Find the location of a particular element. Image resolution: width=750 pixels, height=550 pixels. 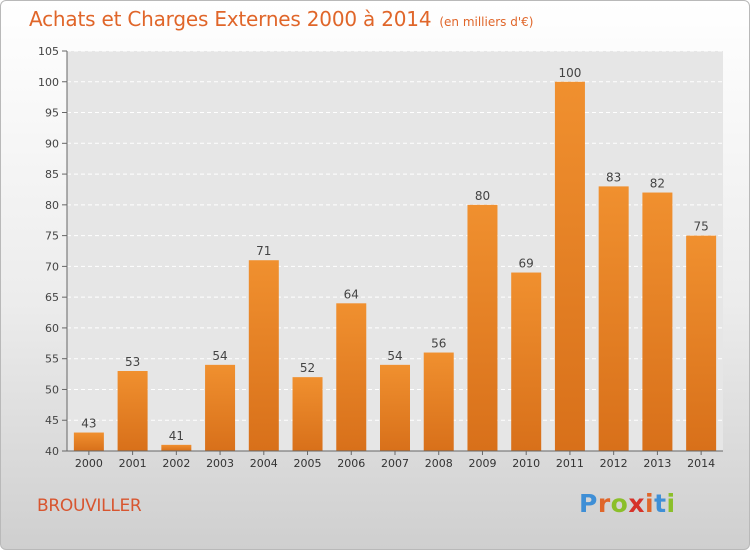

x-tick-label: 2000 is located at coordinates (89, 463).